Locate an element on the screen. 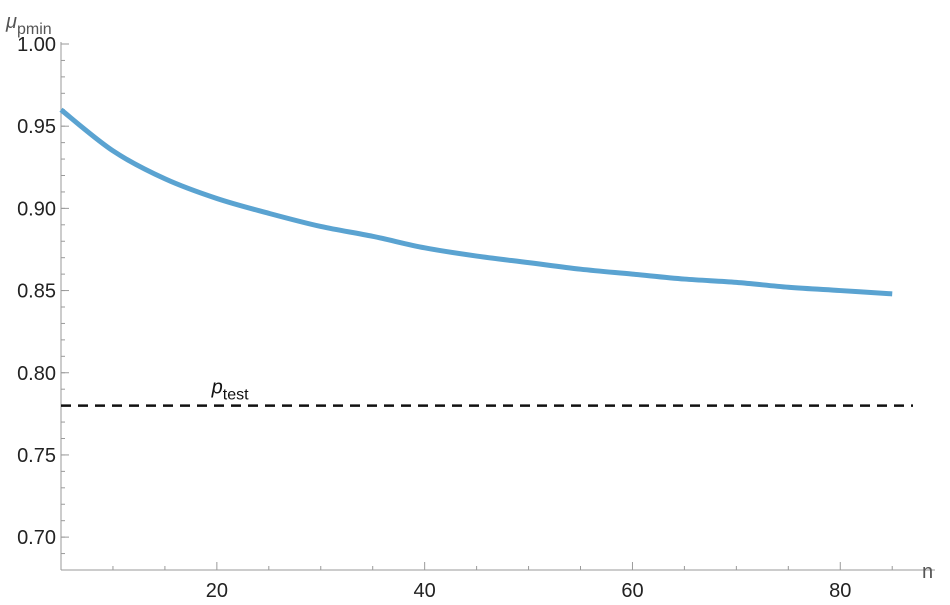  y-tick-label: 0.95 is located at coordinates (36, 127).